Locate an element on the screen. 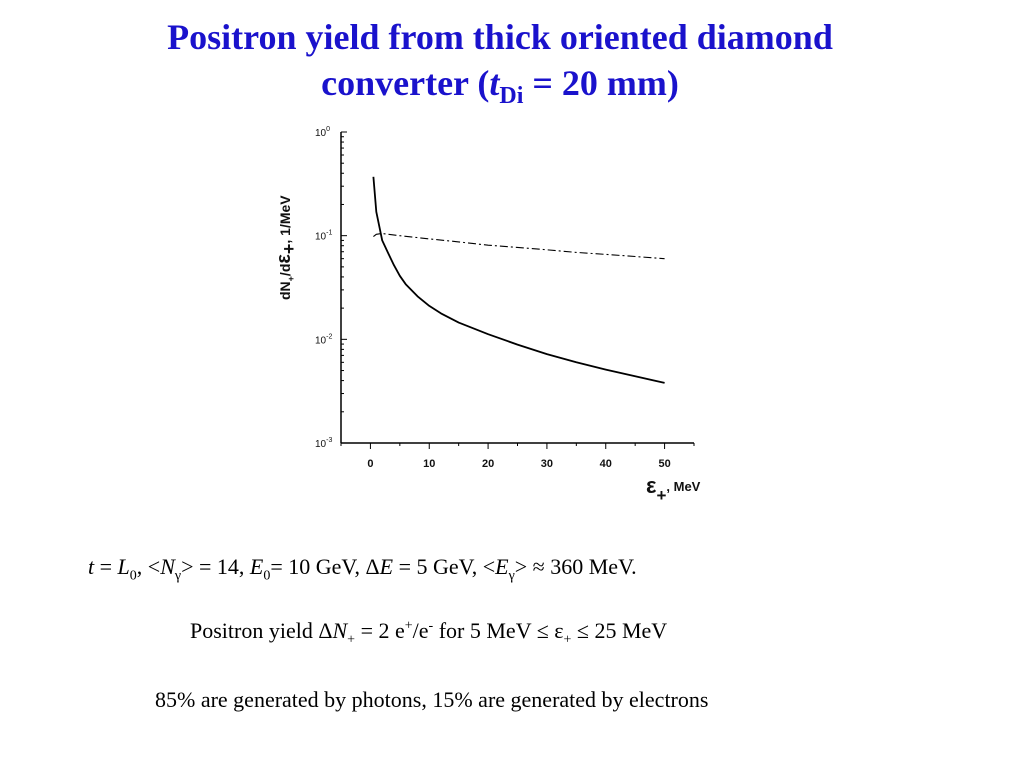 The height and width of the screenshot is (768, 1024). yield-n: N is located at coordinates (340, 630).